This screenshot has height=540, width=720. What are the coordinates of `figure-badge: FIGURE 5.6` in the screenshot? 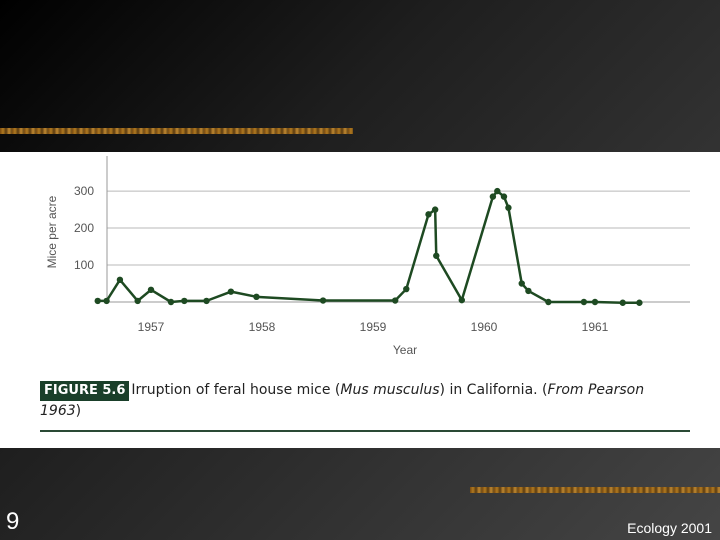 It's located at (85, 391).